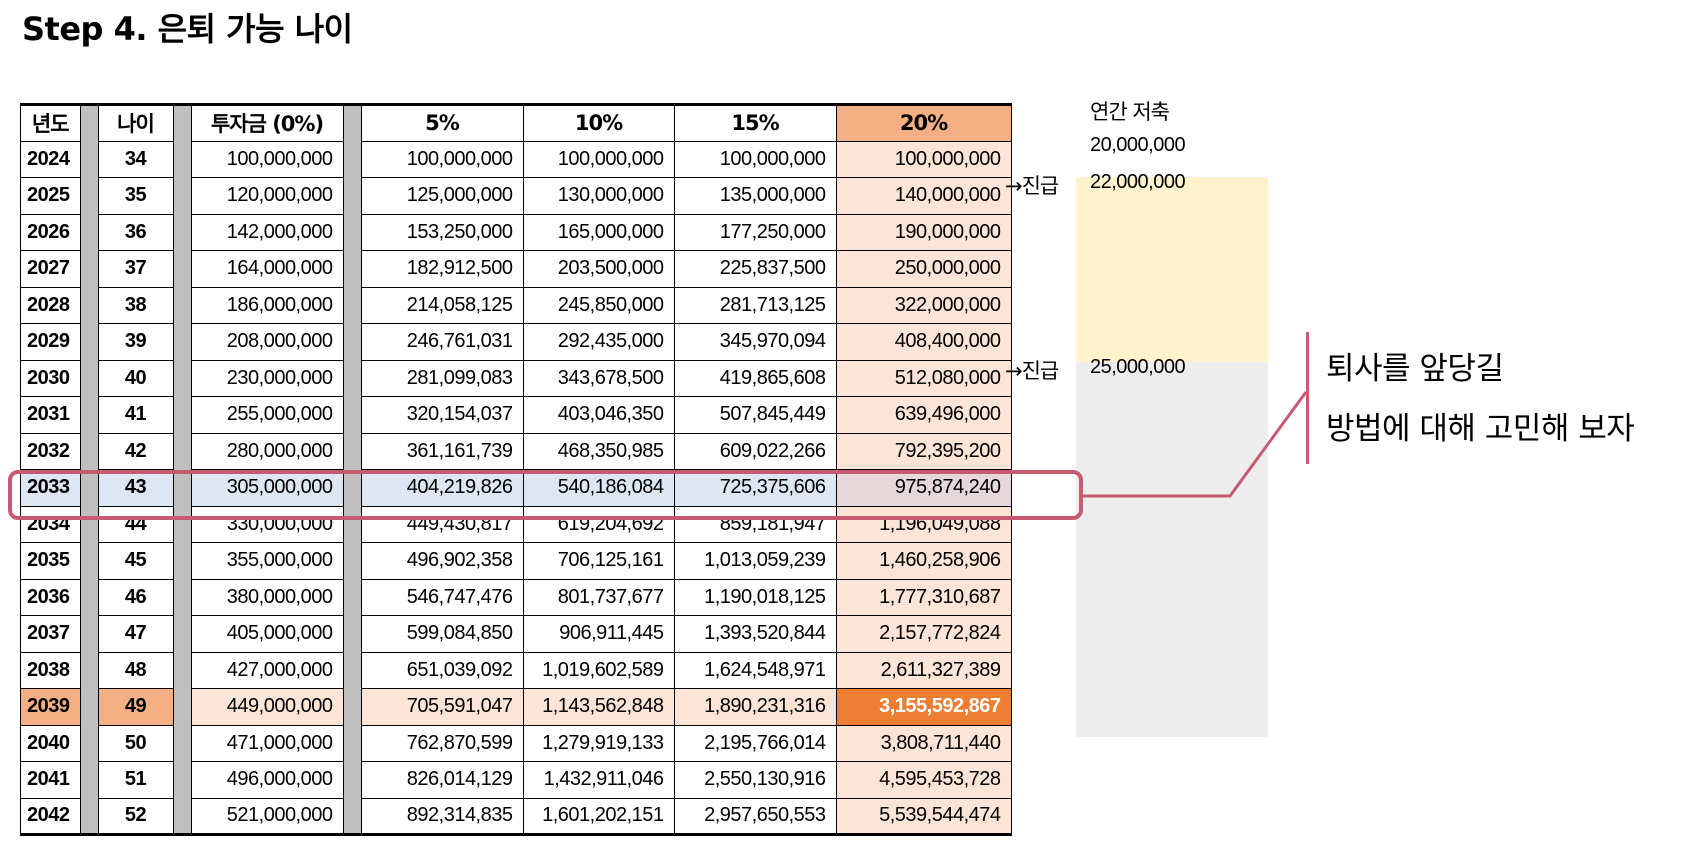 The height and width of the screenshot is (862, 1704). What do you see at coordinates (923, 451) in the screenshot?
I see `invest-20-cell: 792,395,200` at bounding box center [923, 451].